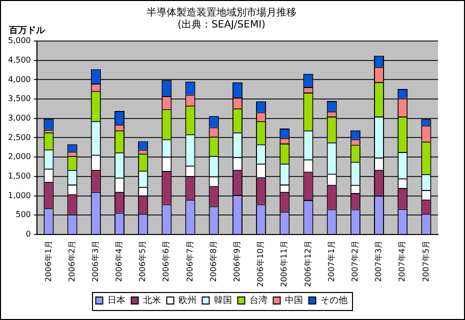 The height and width of the screenshot is (320, 465). Describe the element at coordinates (19, 41) in the screenshot. I see `y-tick-label: 5,000` at that location.